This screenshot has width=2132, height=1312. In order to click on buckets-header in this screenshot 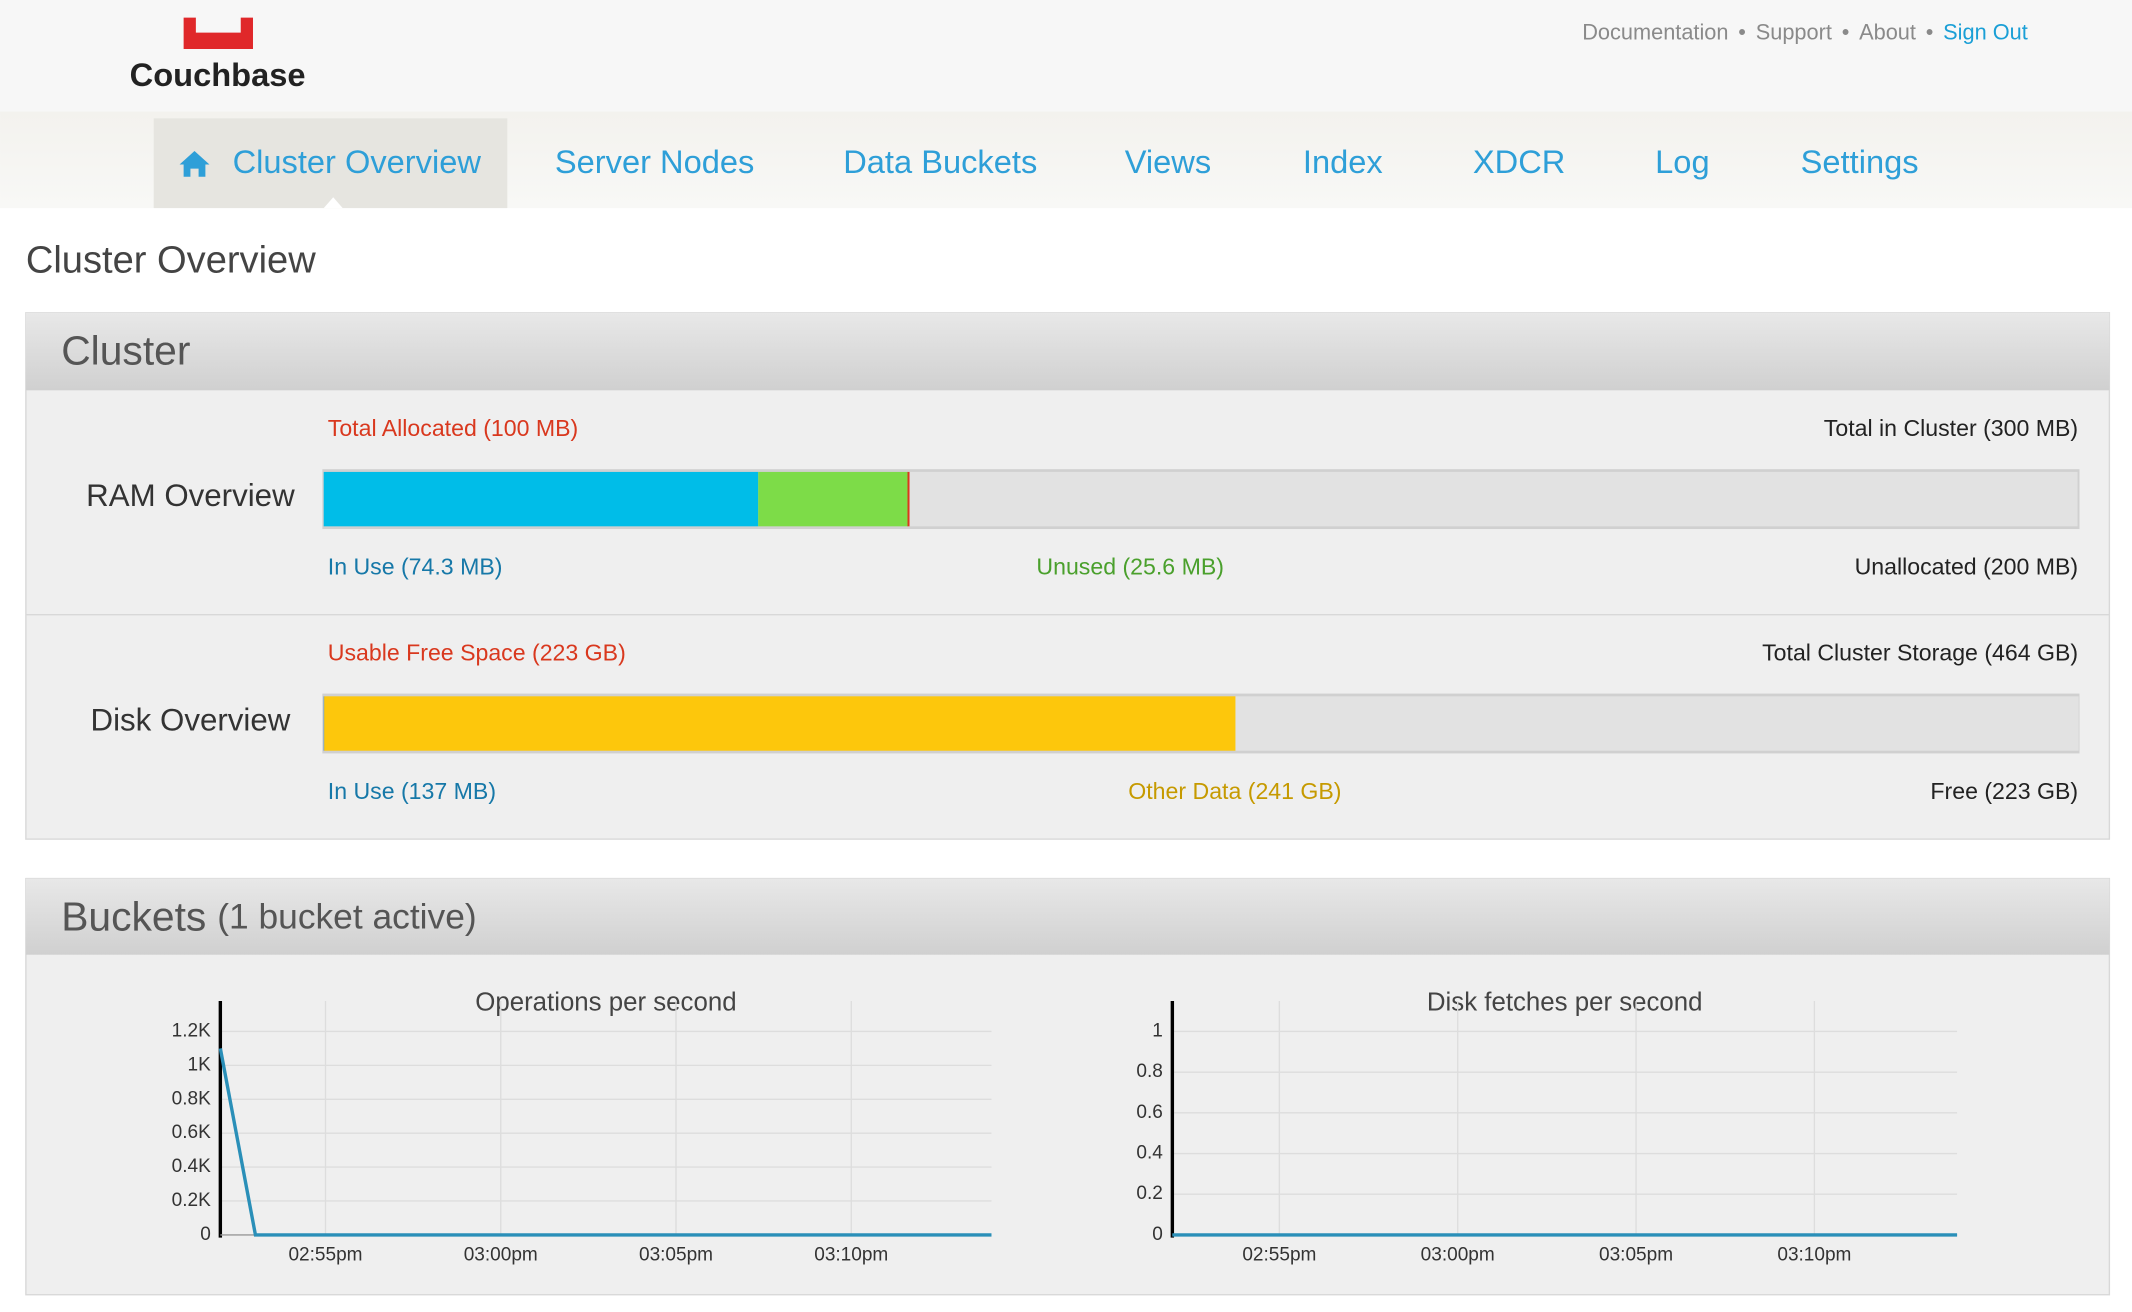, I will do `click(1067, 916)`.